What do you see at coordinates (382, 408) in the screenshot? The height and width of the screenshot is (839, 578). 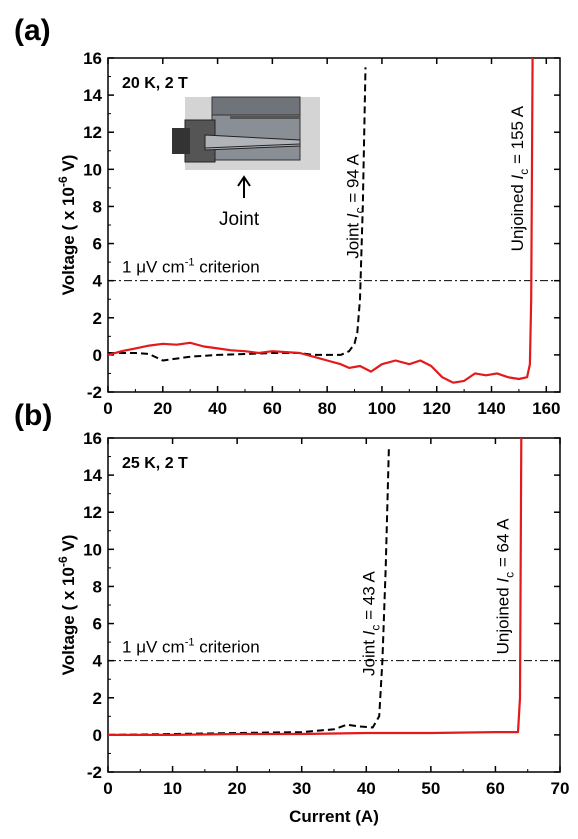 I see `x-tick-label-a: 100` at bounding box center [382, 408].